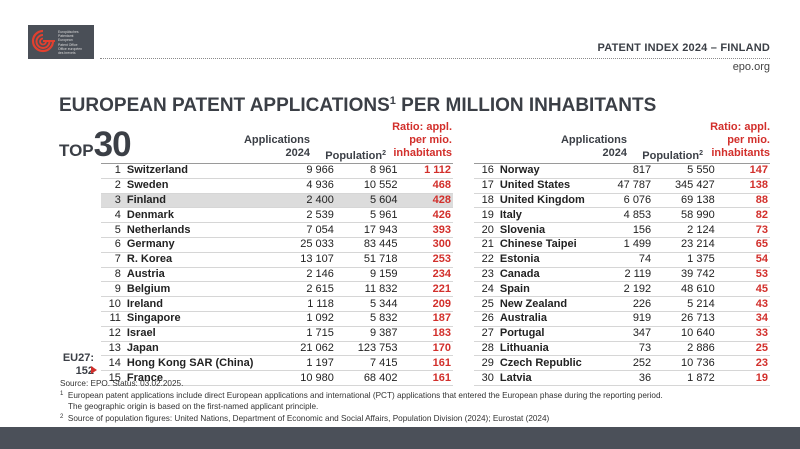  What do you see at coordinates (622, 260) in the screenshot?
I see `table-row: 22 Estonia 74 1 375 54` at bounding box center [622, 260].